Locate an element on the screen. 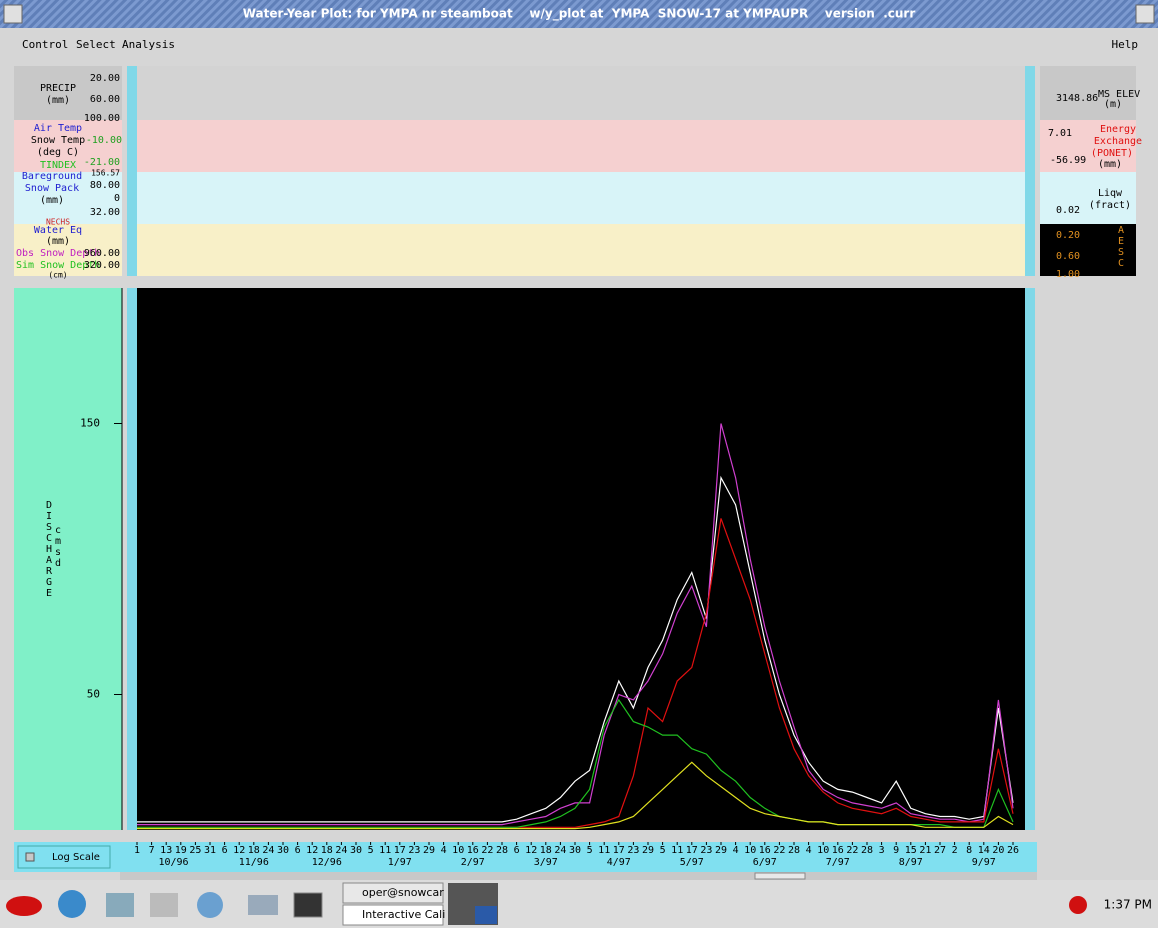  scroll-thumb is located at coordinates (780, 876).